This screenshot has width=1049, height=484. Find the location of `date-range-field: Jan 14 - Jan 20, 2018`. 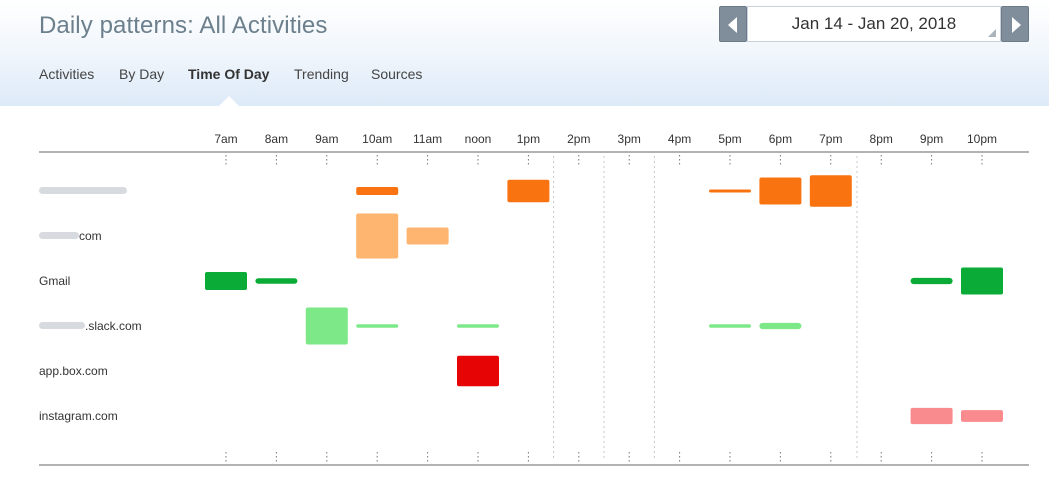

date-range-field: Jan 14 - Jan 20, 2018 is located at coordinates (874, 24).